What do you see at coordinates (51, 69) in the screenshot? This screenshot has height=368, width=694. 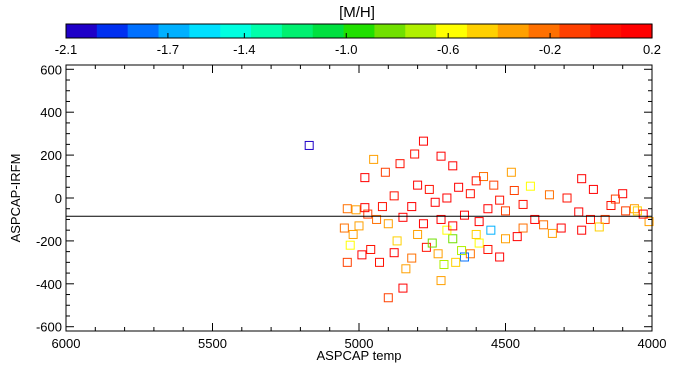 I see `y-tick-label: 600` at bounding box center [51, 69].